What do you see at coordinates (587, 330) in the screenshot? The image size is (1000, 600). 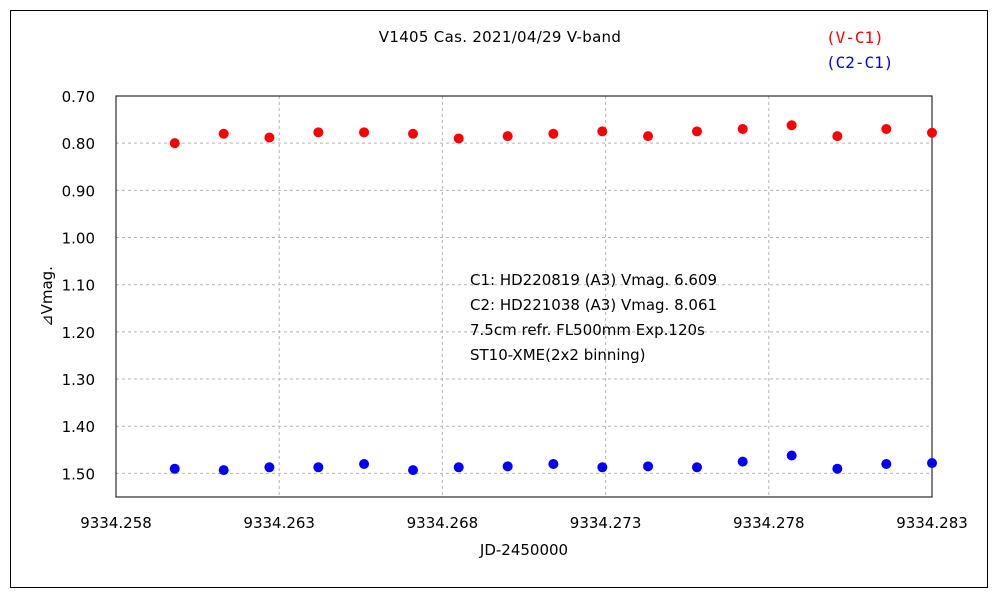 I see `annotation-telescope: 7.5cm refr. FL500mm Exp.120s` at bounding box center [587, 330].